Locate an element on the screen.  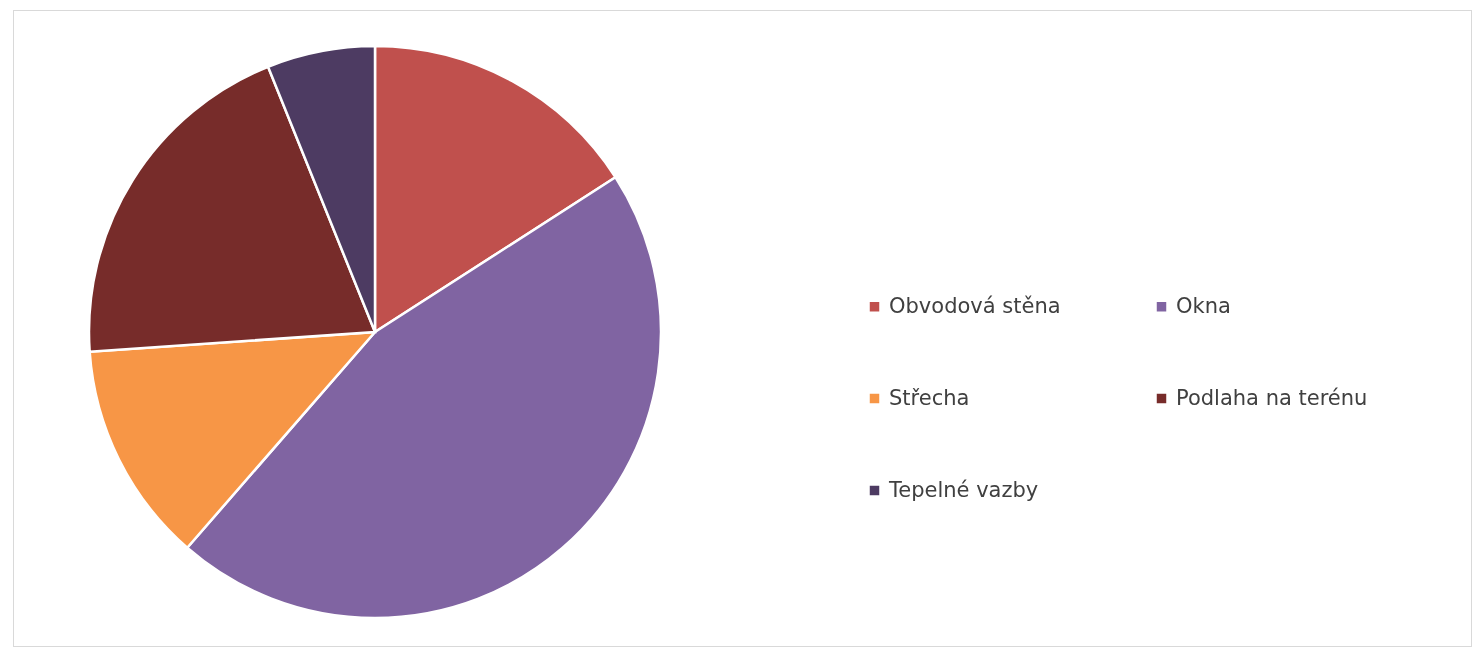
legend-label: Tepelné vazby is located at coordinates (963, 489).